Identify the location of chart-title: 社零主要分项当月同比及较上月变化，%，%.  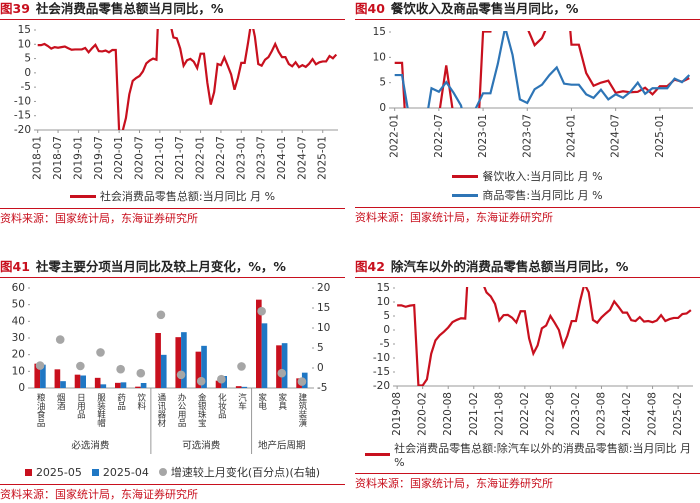
(160, 266).